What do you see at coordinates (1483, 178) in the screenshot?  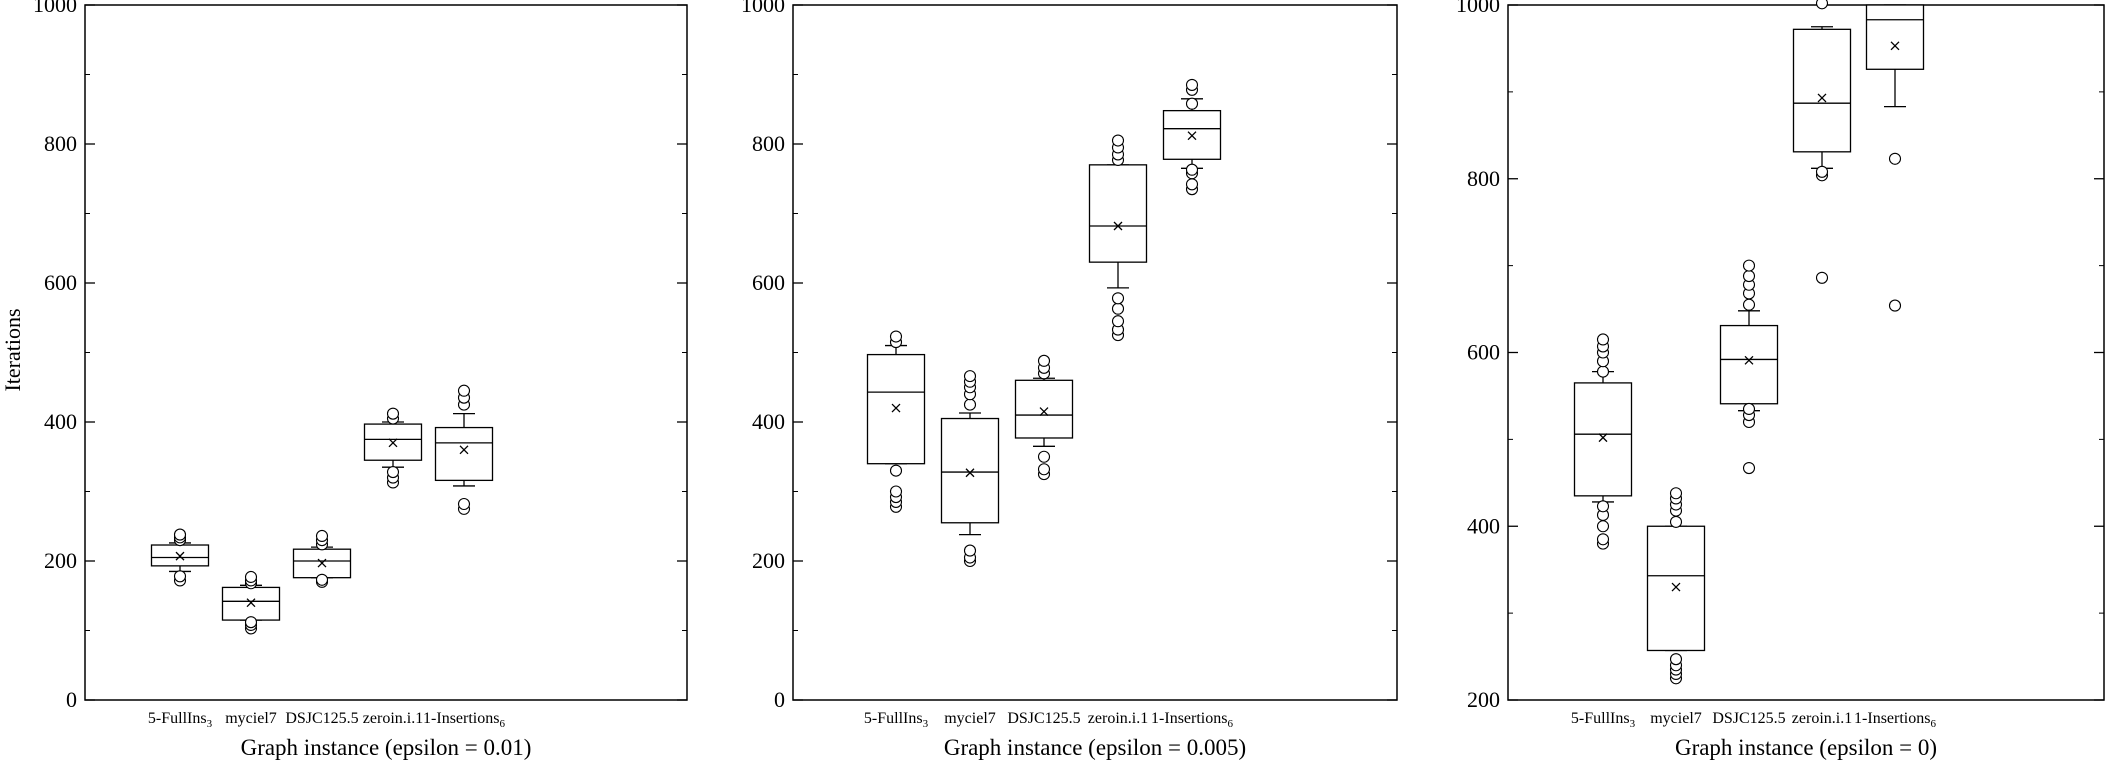 I see `y-tick-label: 800` at bounding box center [1483, 178].